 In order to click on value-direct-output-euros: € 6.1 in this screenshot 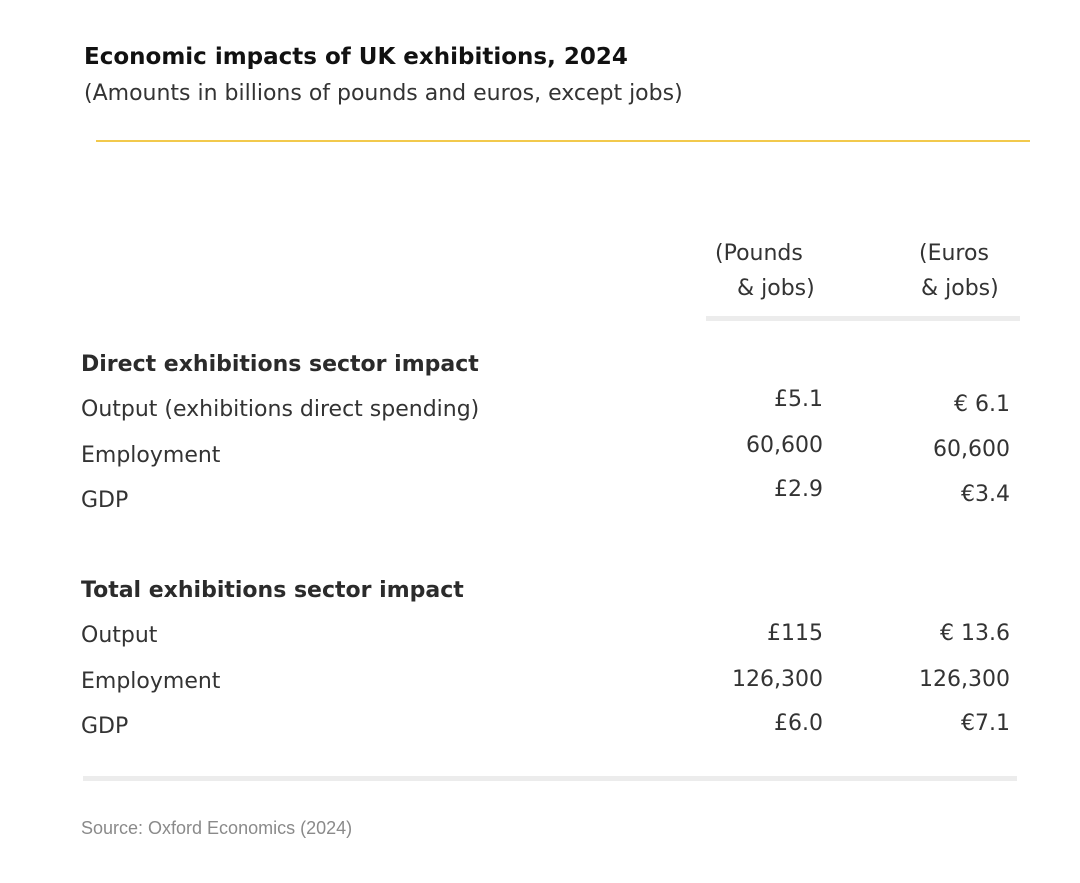, I will do `click(982, 404)`.